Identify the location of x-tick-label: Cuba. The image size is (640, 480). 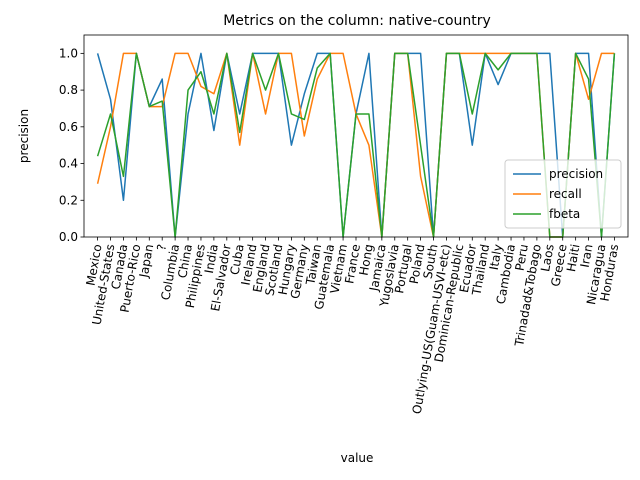
(237, 259).